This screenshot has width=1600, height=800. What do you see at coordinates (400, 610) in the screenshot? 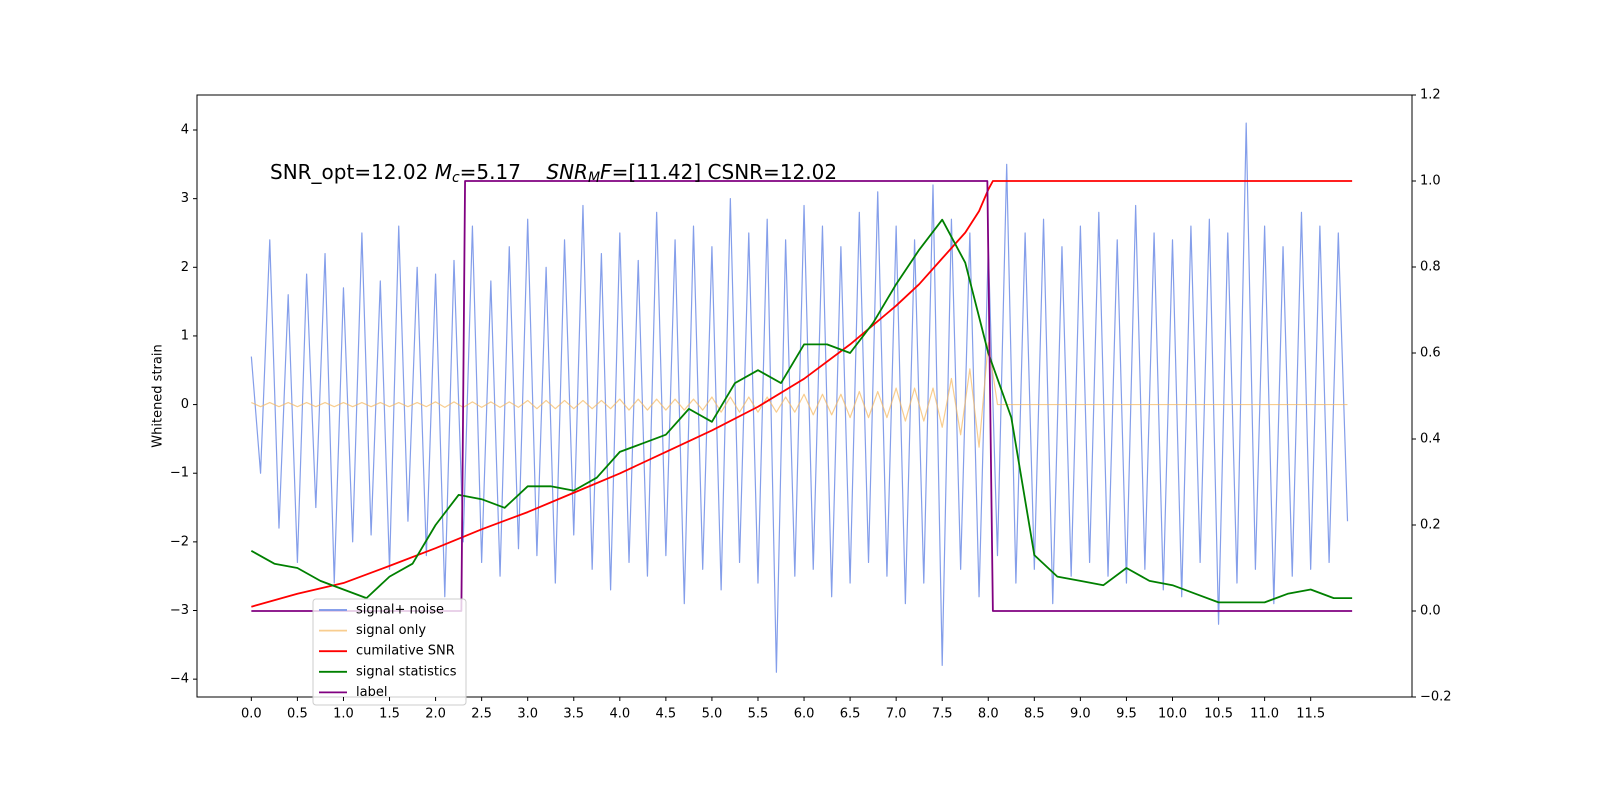
I see `legend-label: signal+ noise` at bounding box center [400, 610].